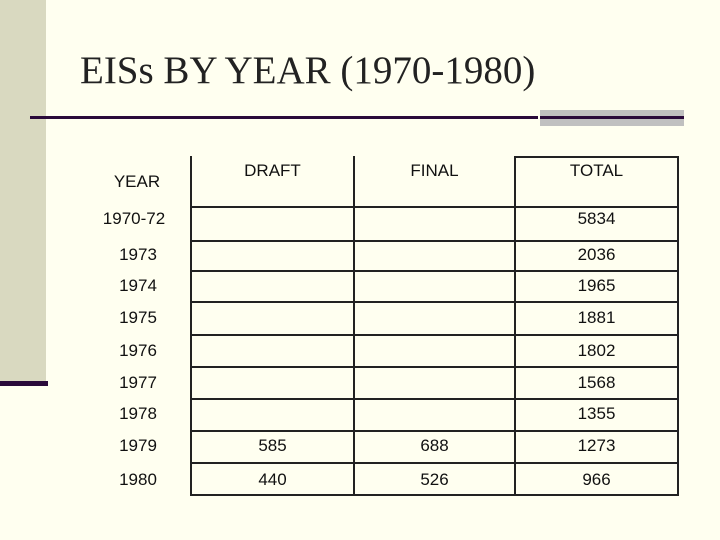 The width and height of the screenshot is (720, 540). Describe the element at coordinates (137, 181) in the screenshot. I see `header-year: YEAR` at that location.